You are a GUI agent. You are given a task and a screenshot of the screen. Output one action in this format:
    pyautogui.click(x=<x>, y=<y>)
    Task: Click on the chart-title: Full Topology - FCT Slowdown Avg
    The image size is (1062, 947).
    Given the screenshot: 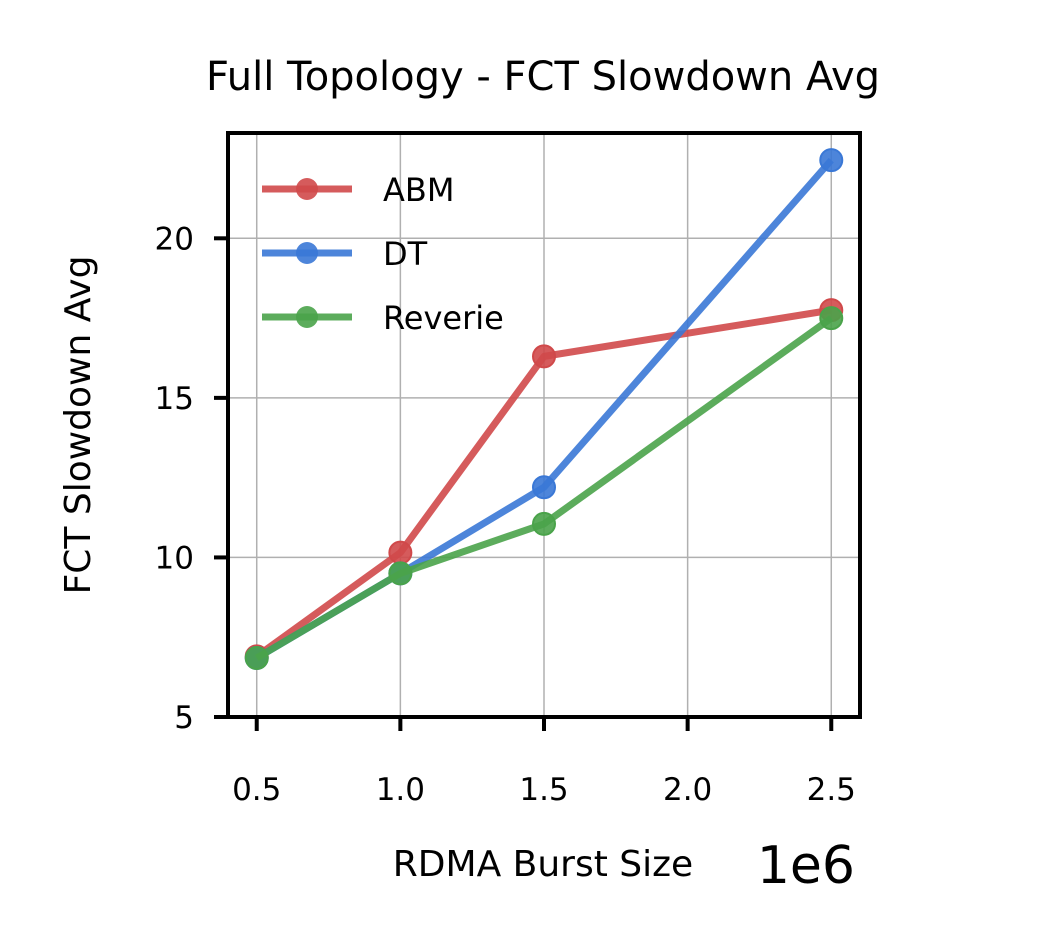 What is the action you would take?
    pyautogui.click(x=543, y=77)
    